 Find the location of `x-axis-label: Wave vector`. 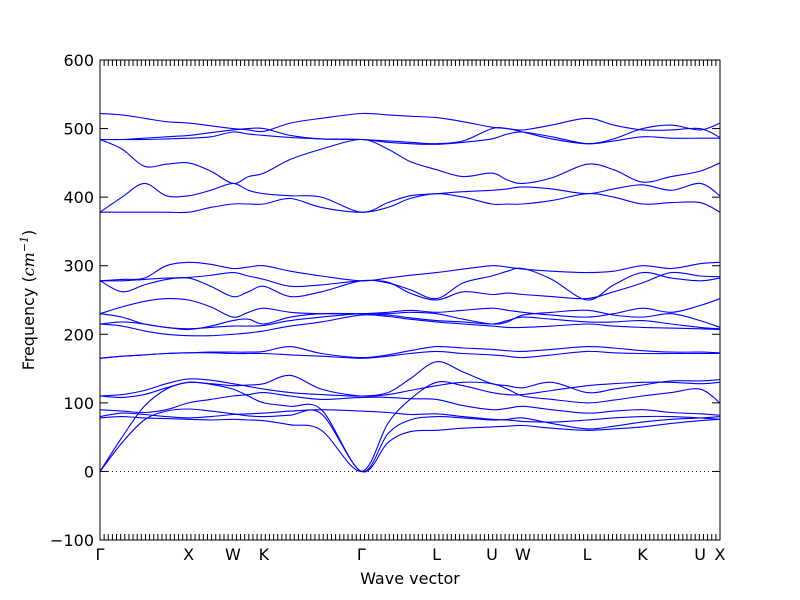

x-axis-label: Wave vector is located at coordinates (410, 578).